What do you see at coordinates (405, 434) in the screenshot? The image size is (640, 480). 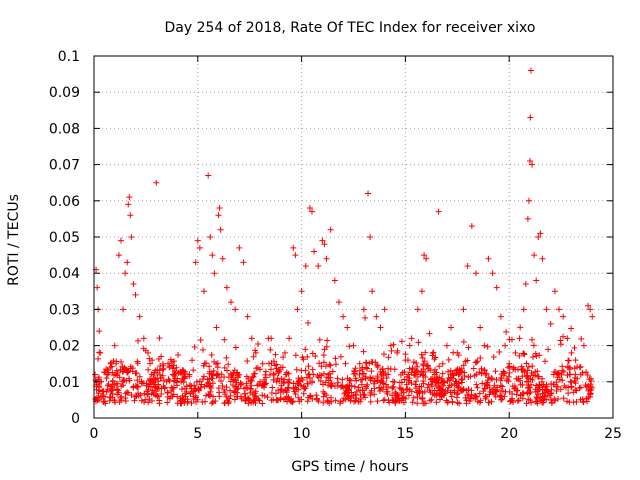 I see `x-tick-label: 15` at bounding box center [405, 434].